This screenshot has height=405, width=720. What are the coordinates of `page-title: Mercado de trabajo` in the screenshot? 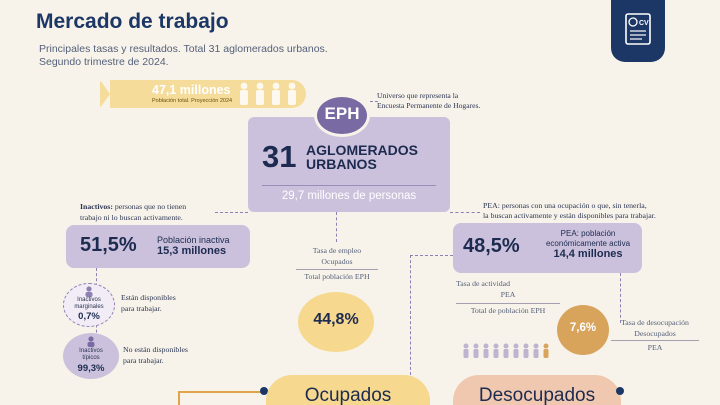 It's located at (132, 21).